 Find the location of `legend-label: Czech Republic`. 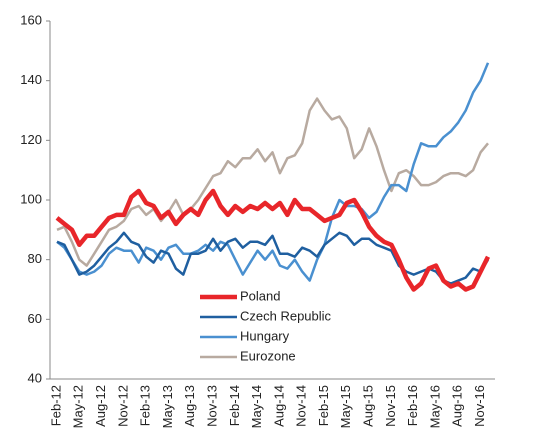

legend-label: Czech Republic is located at coordinates (286, 315).